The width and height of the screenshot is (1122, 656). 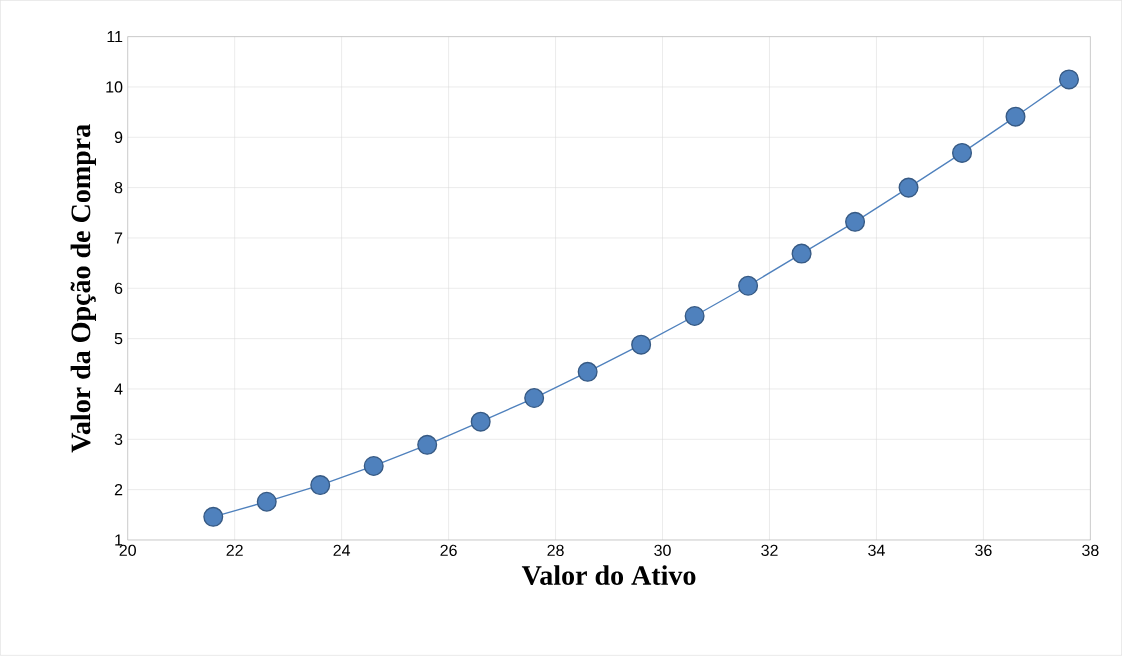 What do you see at coordinates (118, 389) in the screenshot?
I see `y-tick-label: 4` at bounding box center [118, 389].